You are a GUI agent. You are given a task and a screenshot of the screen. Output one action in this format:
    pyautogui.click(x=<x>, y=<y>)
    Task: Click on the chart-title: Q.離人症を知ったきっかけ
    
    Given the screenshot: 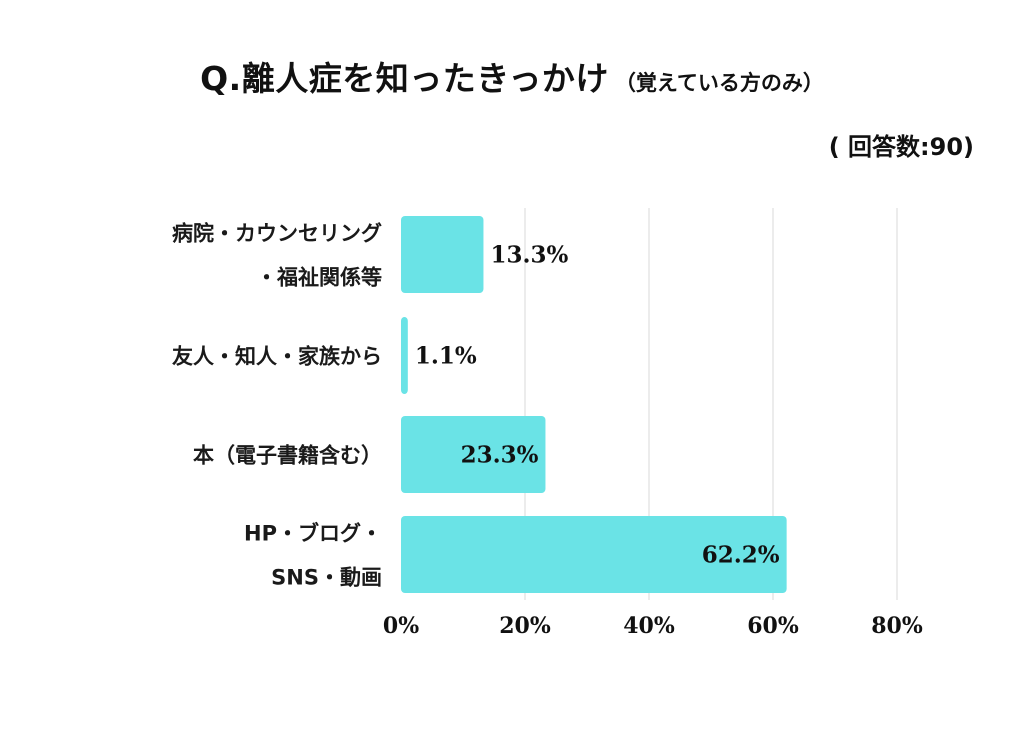 What is the action you would take?
    pyautogui.click(x=404, y=78)
    